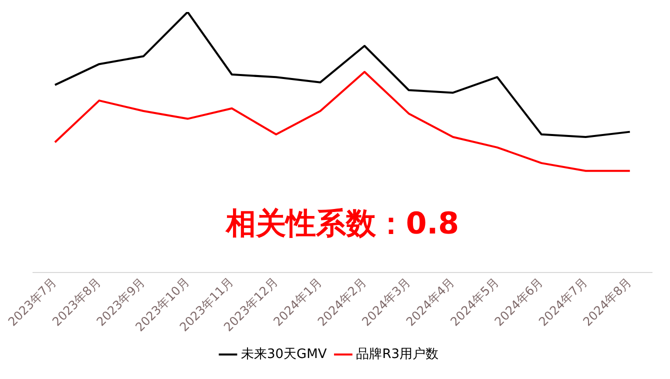 Image resolution: width=670 pixels, height=379 pixels. I want to click on annotation: 相关性系数：0.8, so click(342, 224).